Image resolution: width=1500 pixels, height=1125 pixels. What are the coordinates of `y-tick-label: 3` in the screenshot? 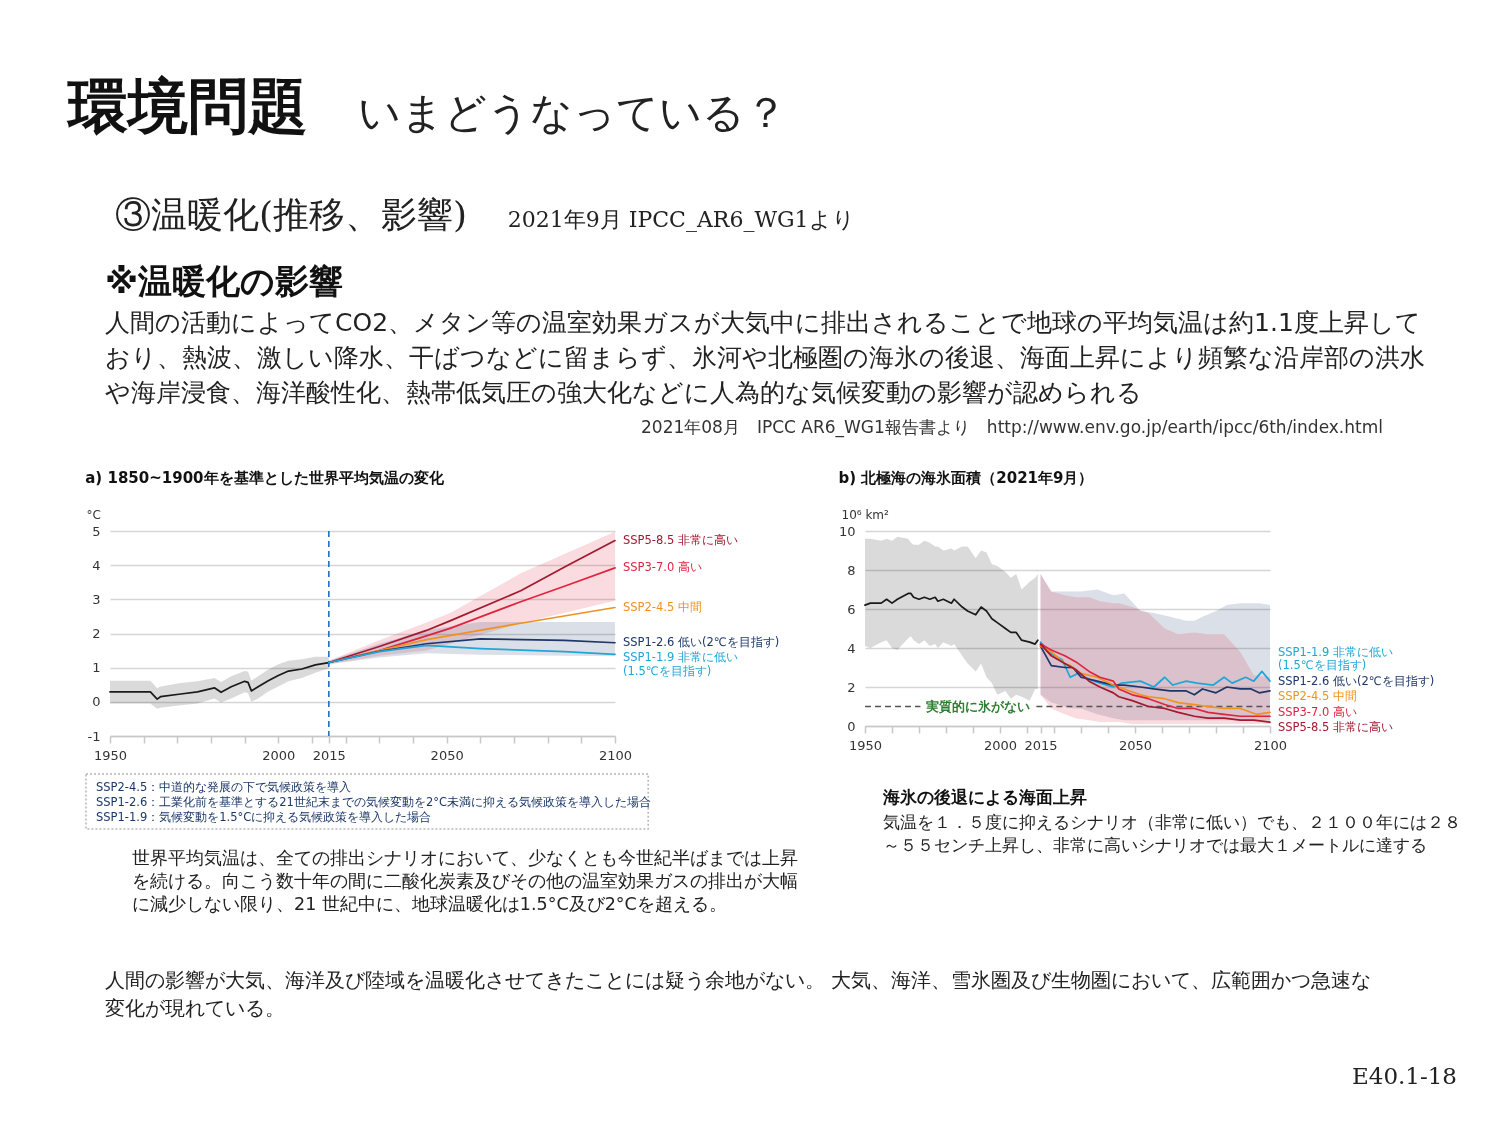 It's located at (96, 599).